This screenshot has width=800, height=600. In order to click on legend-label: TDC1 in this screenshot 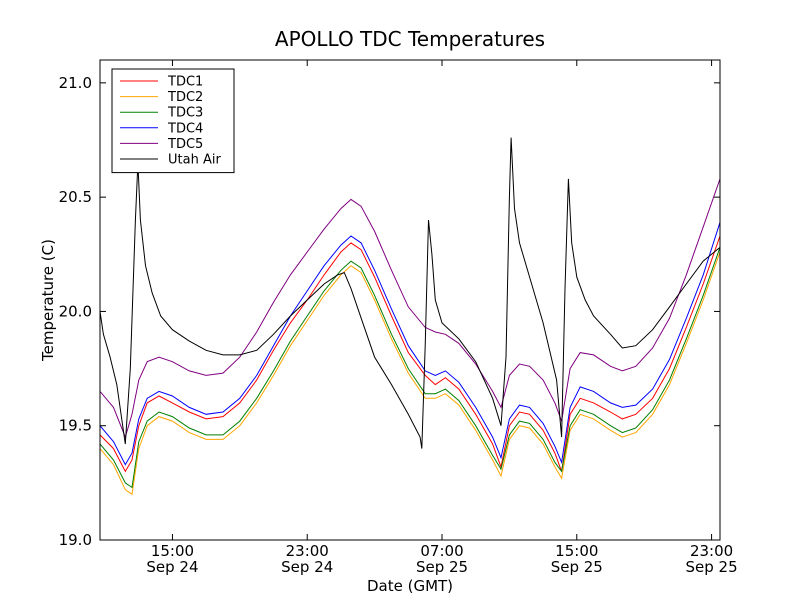, I will do `click(185, 82)`.